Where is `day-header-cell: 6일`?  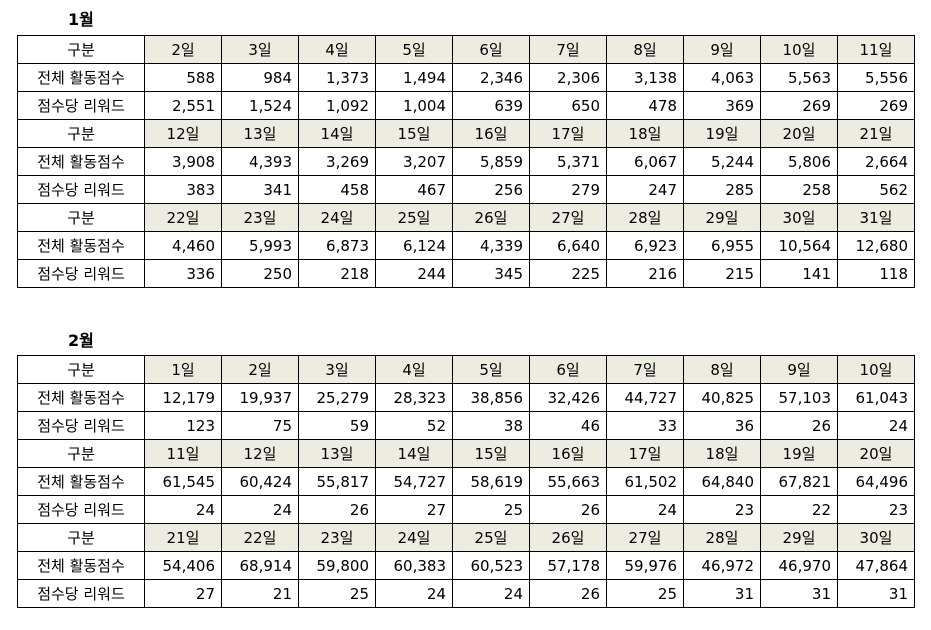 day-header-cell: 6일 is located at coordinates (568, 369).